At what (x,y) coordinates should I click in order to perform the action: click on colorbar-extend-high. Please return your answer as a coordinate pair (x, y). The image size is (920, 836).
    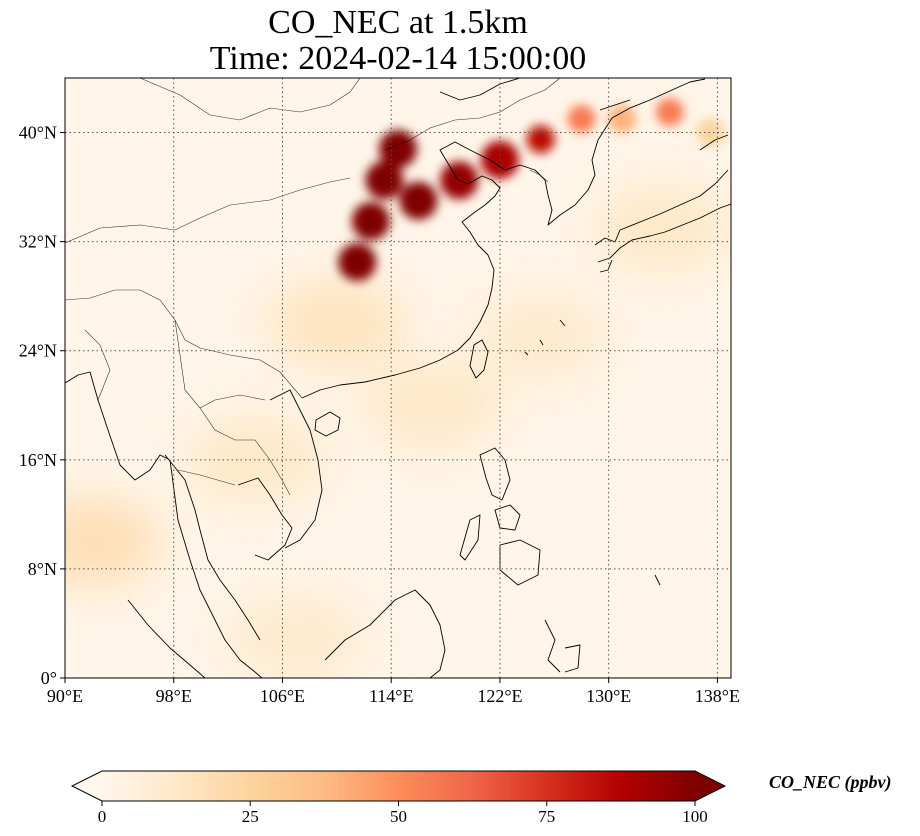
    Looking at the image, I should click on (710, 786).